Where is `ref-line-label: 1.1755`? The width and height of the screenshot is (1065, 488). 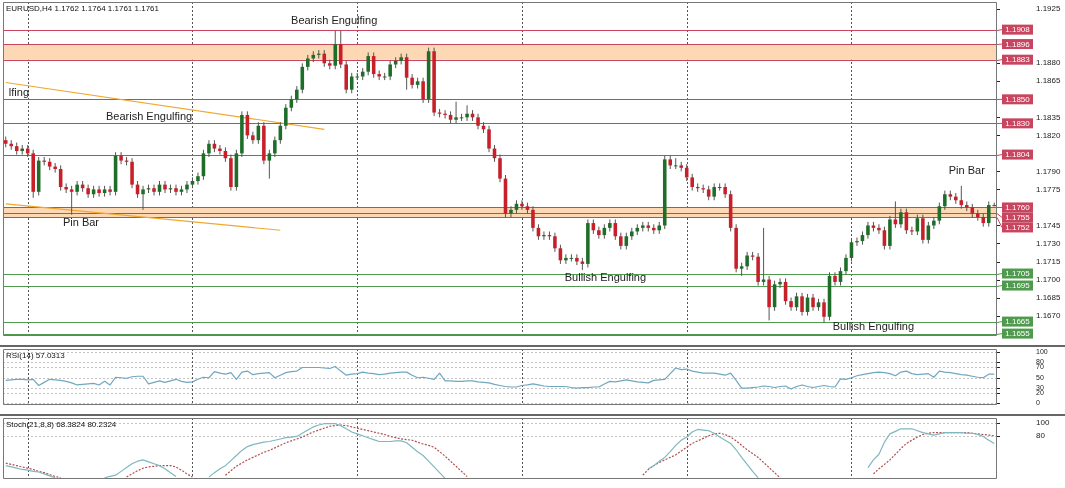 ref-line-label: 1.1755 is located at coordinates (1018, 218).